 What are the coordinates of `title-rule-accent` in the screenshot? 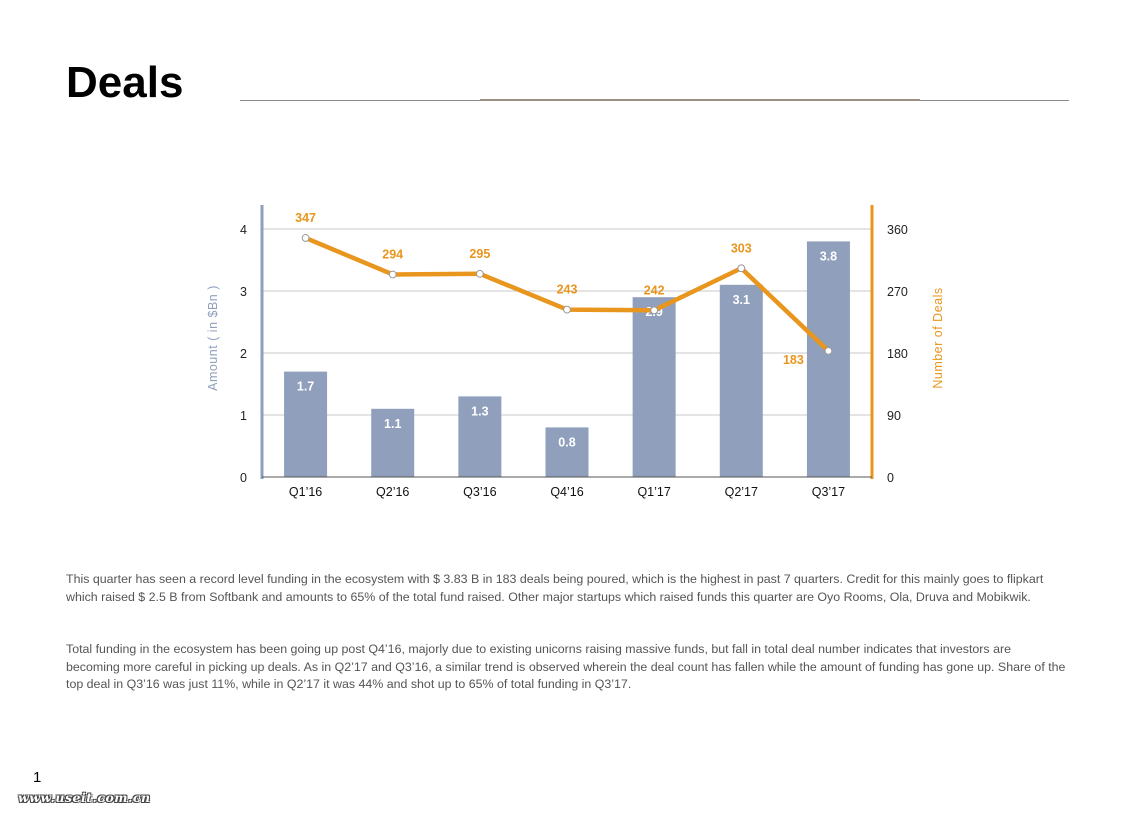 It's located at (700, 100).